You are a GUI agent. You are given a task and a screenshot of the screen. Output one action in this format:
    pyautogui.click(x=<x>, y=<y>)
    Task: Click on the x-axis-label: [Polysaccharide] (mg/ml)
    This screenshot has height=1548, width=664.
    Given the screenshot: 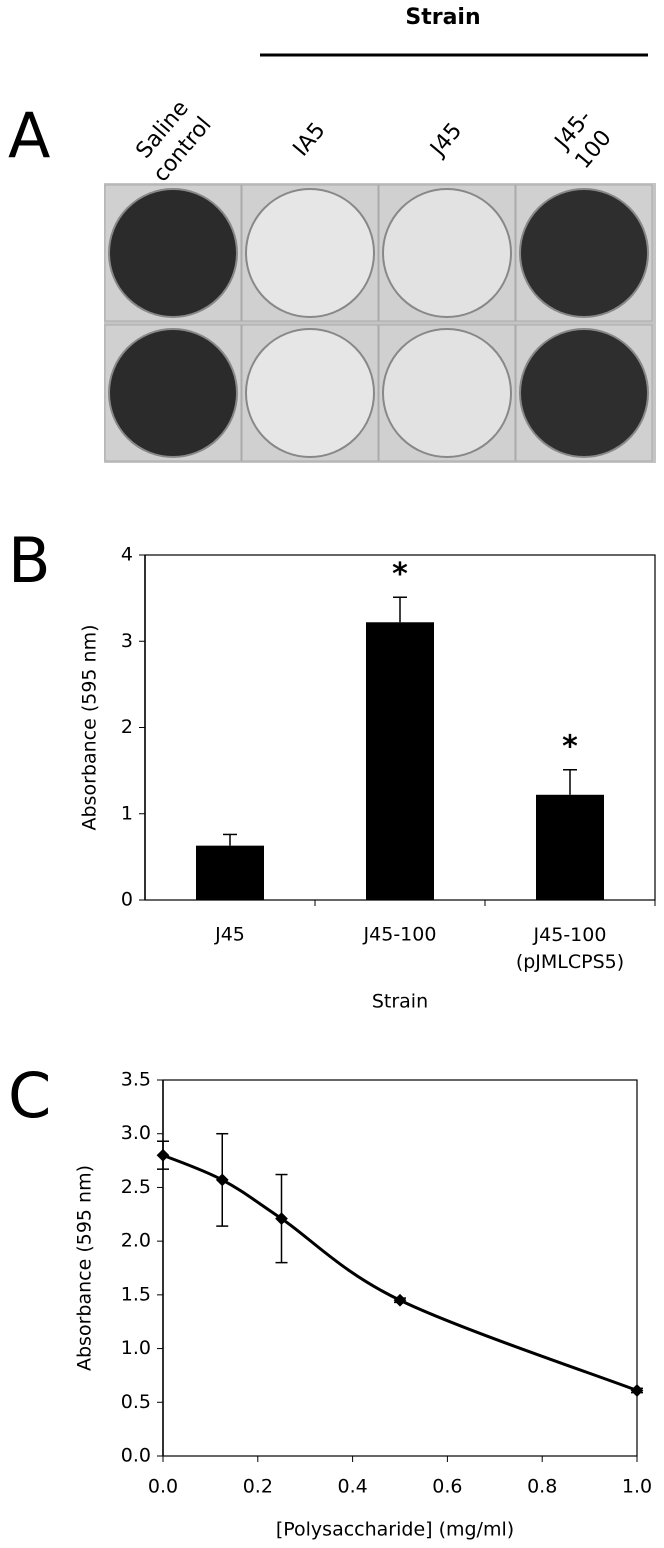 What is the action you would take?
    pyautogui.click(x=395, y=1530)
    